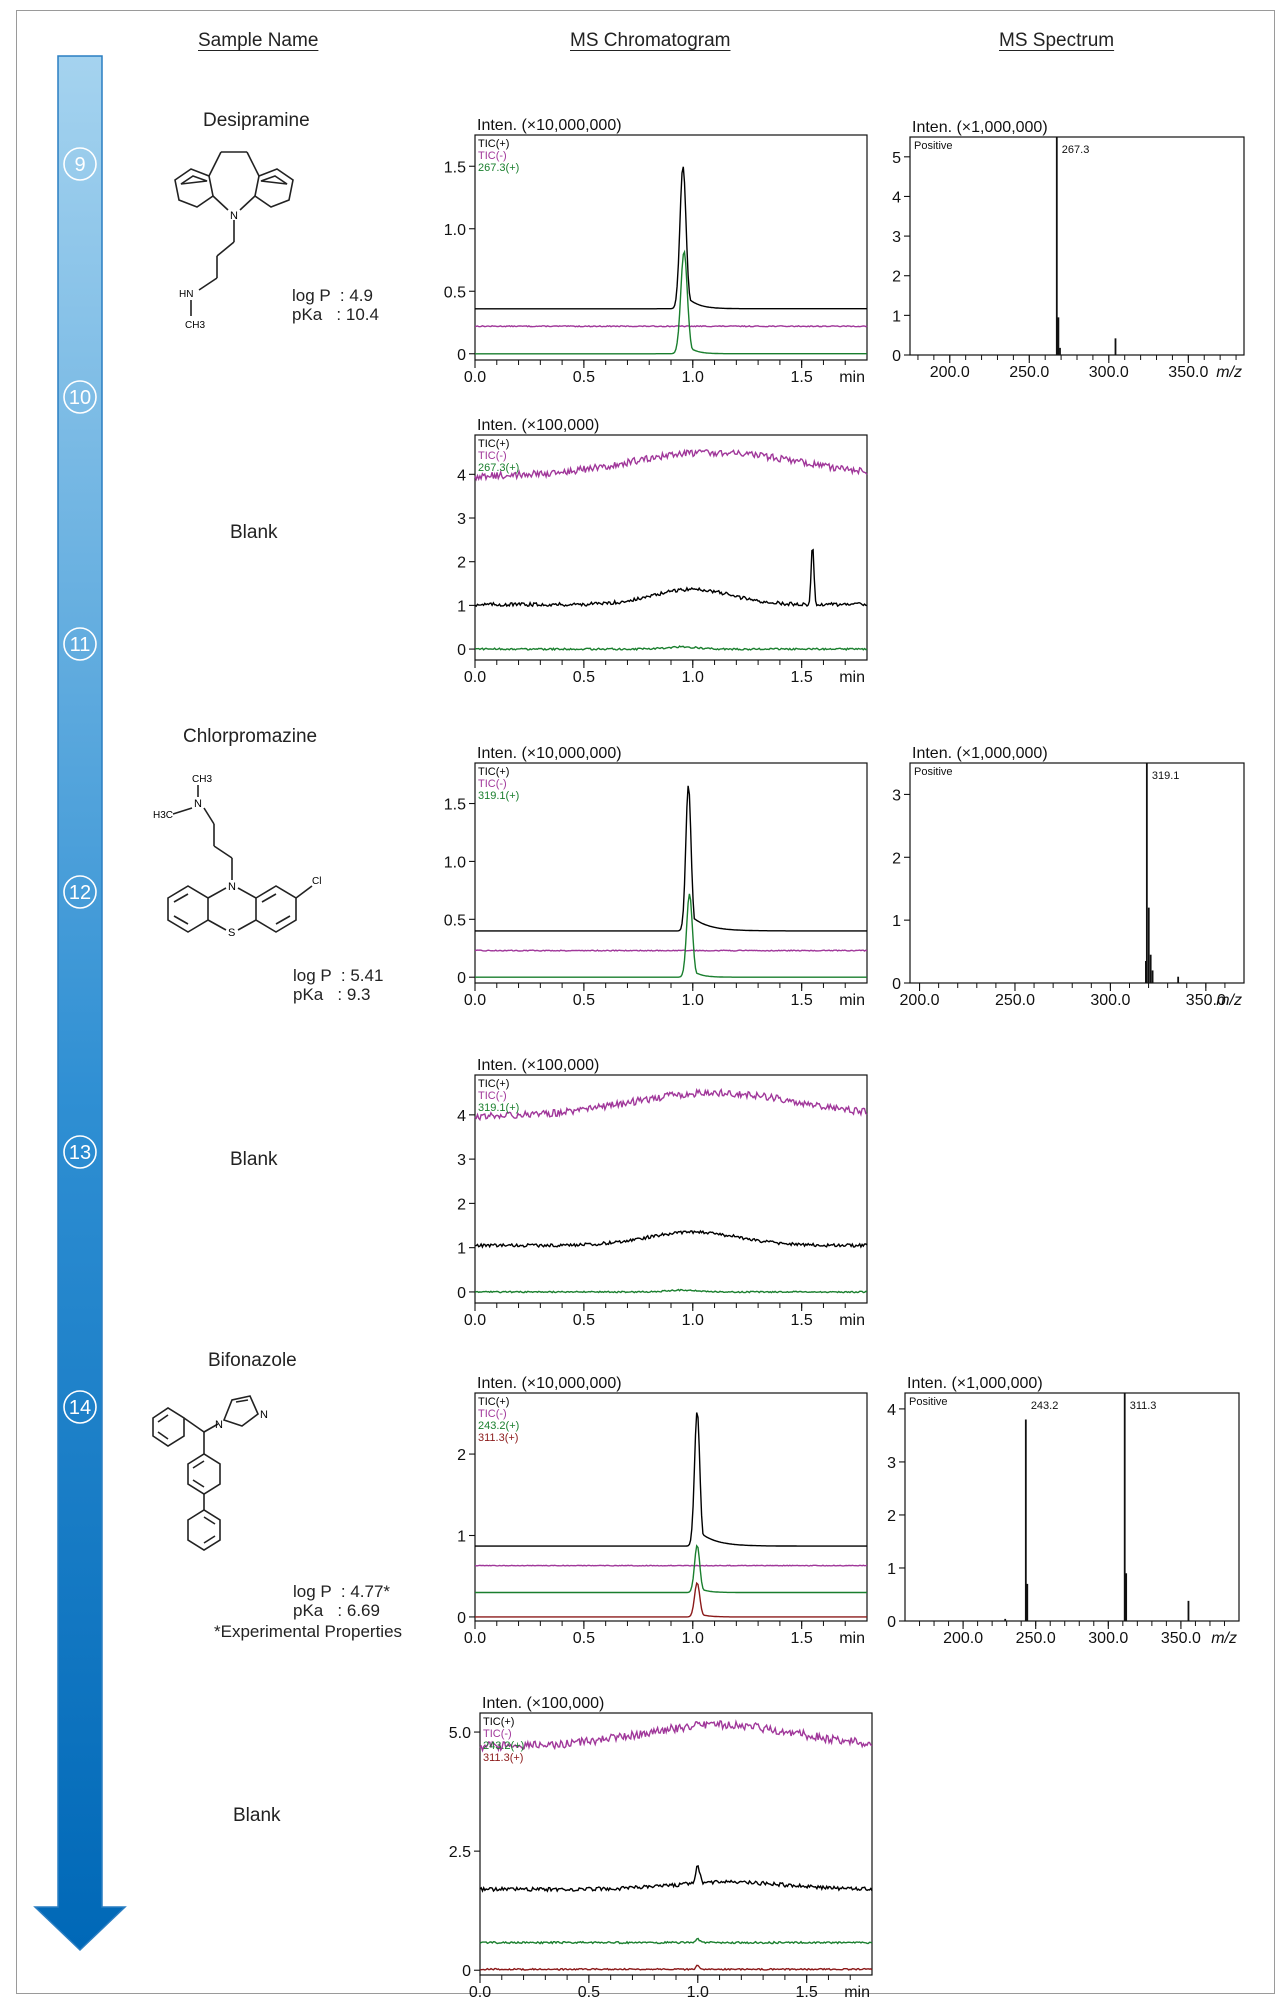  I want to click on y-tick-label: 5.0, so click(460, 1733).